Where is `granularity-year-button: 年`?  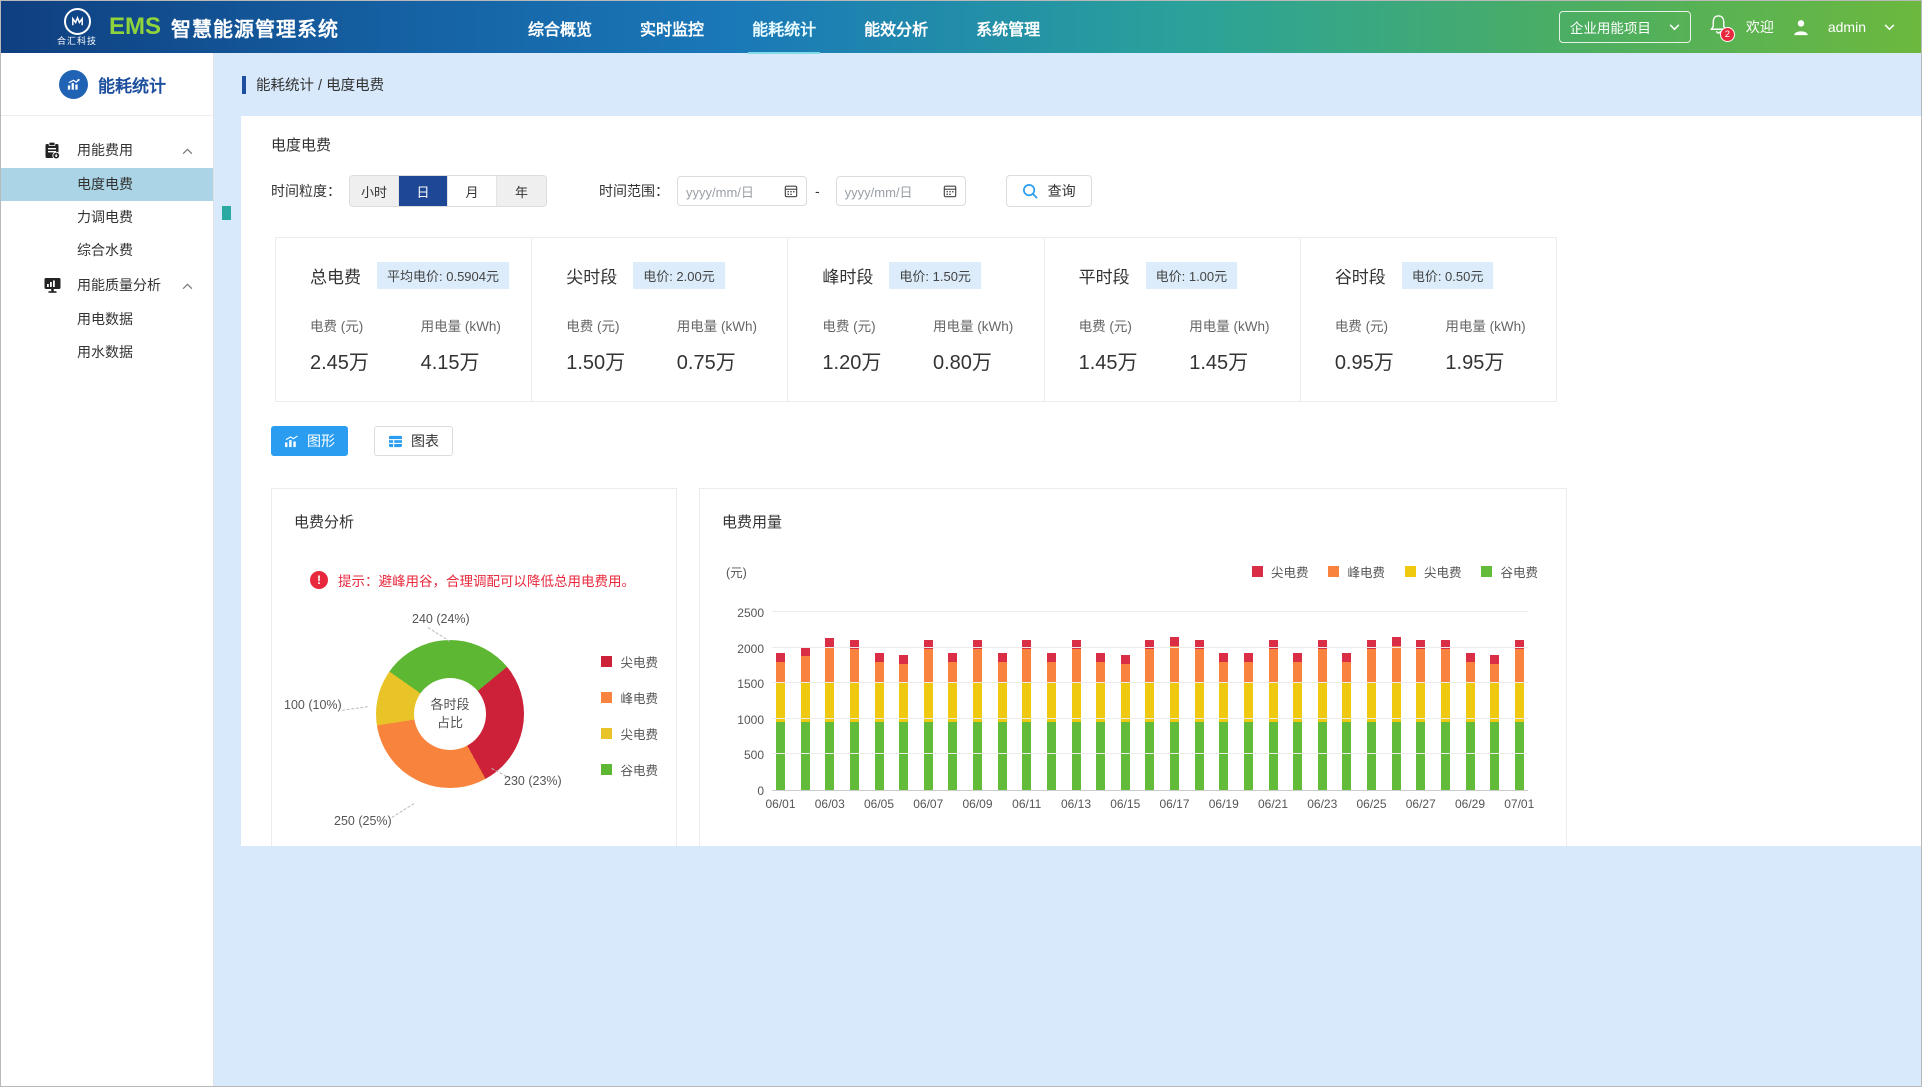 granularity-year-button: 年 is located at coordinates (521, 191).